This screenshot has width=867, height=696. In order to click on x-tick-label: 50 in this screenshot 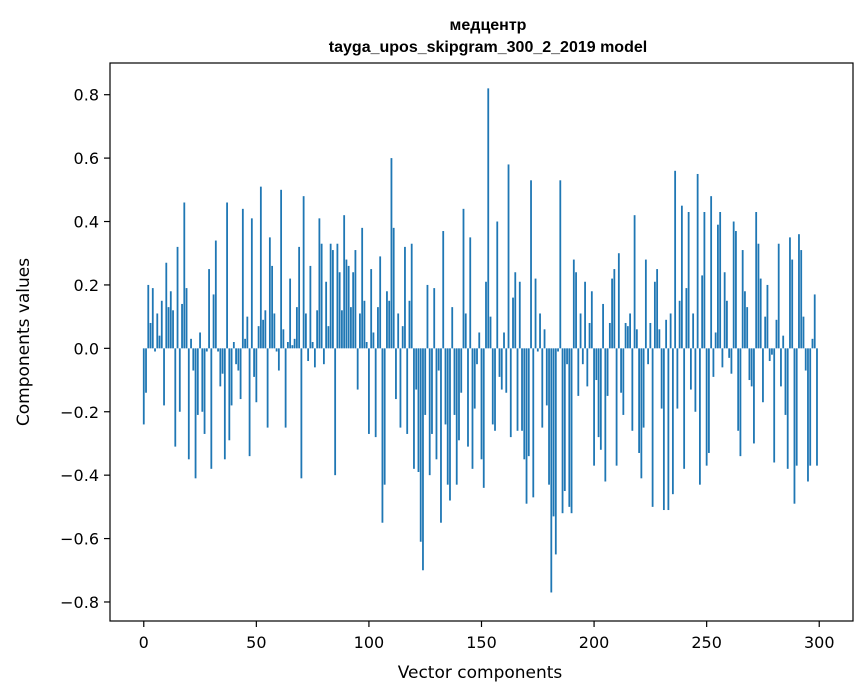, I will do `click(256, 642)`.